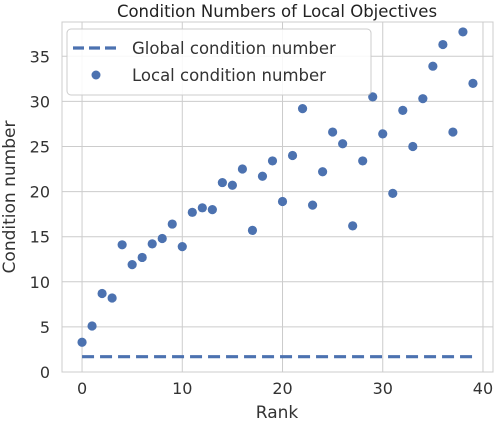 The width and height of the screenshot is (498, 426). I want to click on y-tick-label: 20, so click(40, 192).